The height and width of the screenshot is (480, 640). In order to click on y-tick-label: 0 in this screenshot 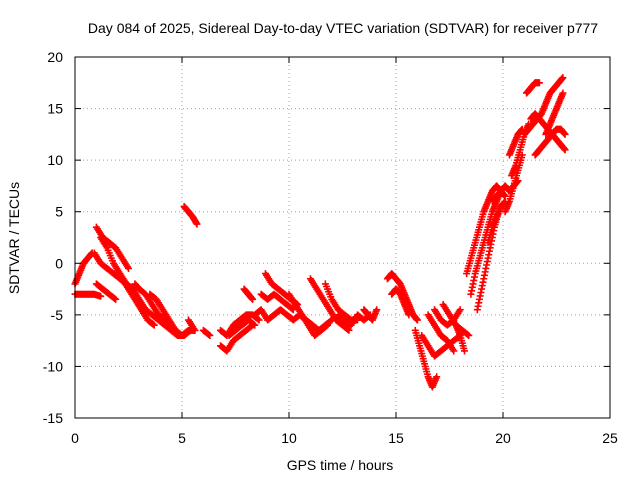, I will do `click(59, 263)`.